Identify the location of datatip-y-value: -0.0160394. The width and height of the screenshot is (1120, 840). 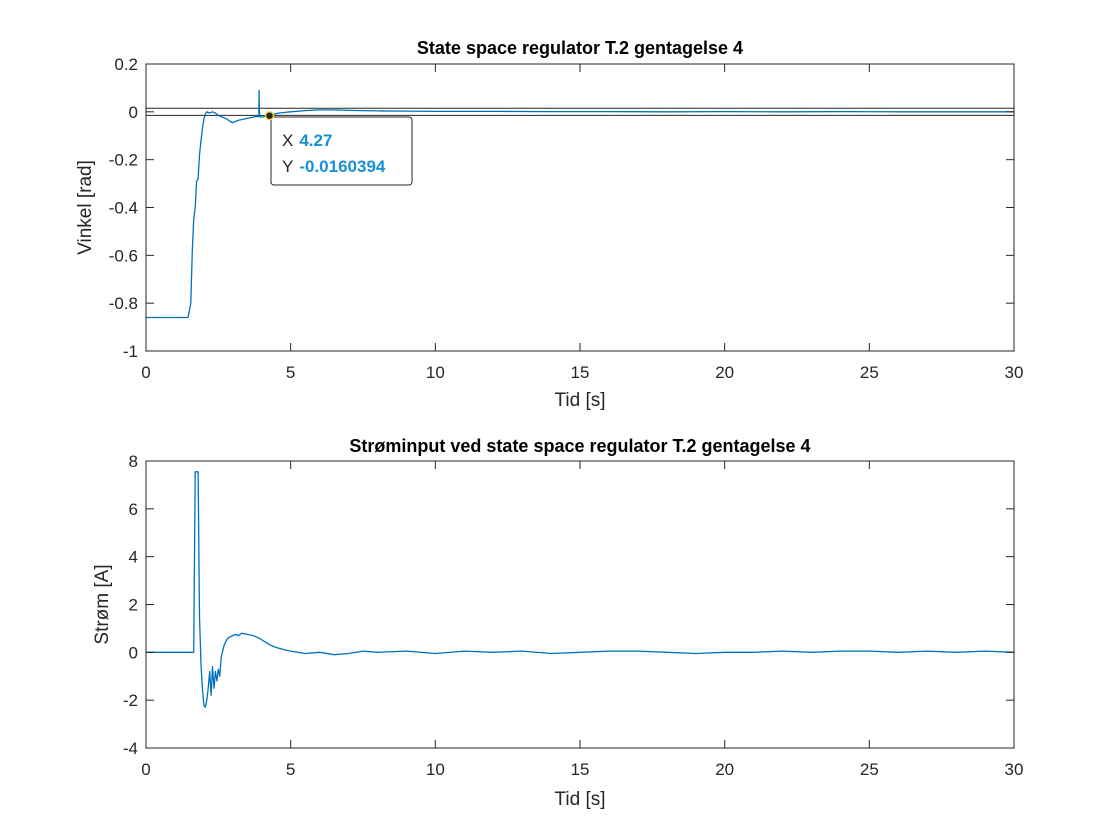
(342, 166).